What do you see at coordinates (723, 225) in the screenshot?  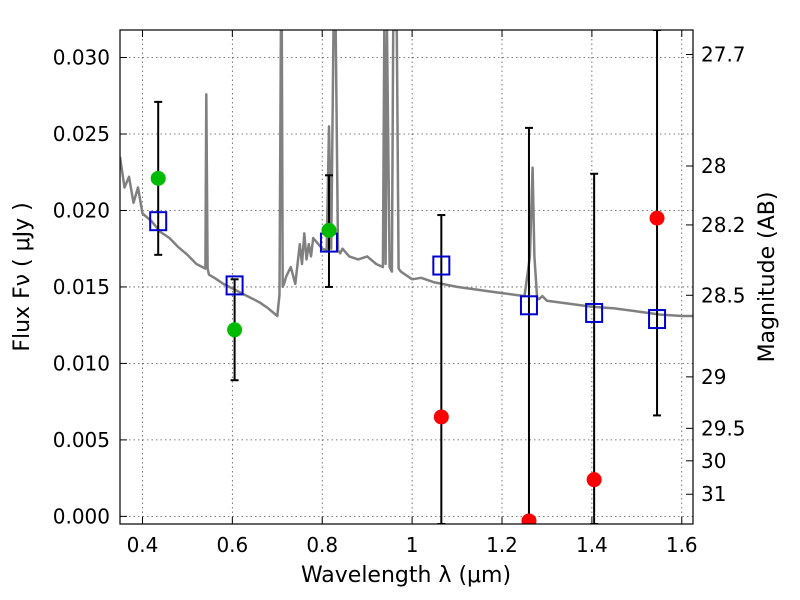 I see `mag-tick-label: 28.2` at bounding box center [723, 225].